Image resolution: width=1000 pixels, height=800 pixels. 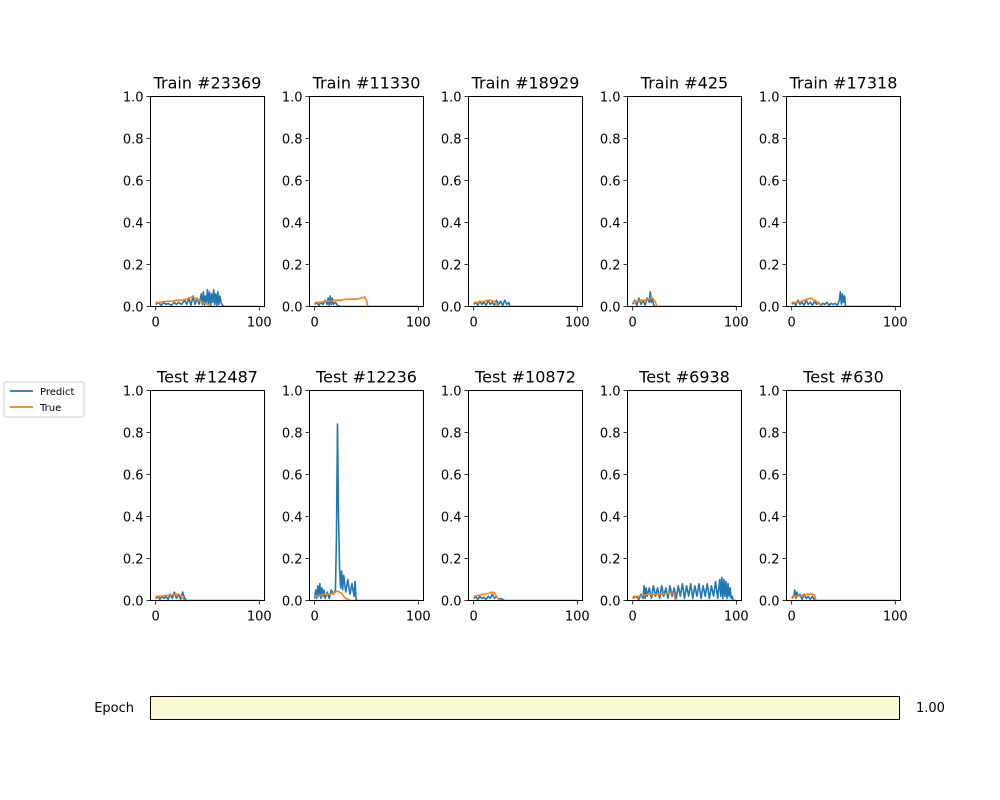 I want to click on subplot-title: Train #17318, so click(x=843, y=83).